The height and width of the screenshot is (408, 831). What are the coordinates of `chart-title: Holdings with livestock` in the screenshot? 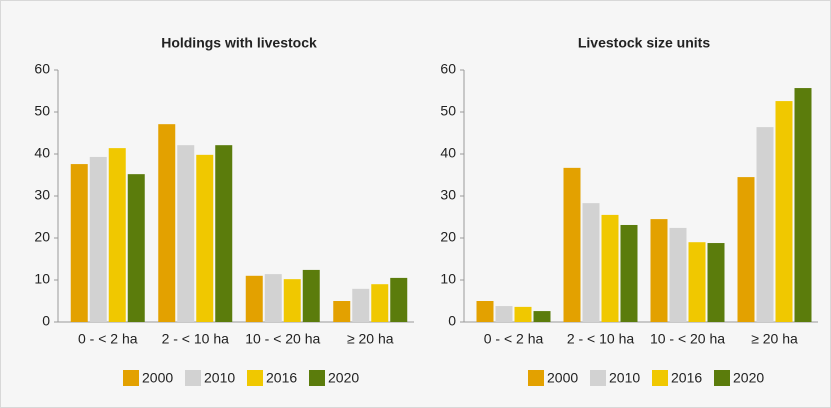 It's located at (239, 43).